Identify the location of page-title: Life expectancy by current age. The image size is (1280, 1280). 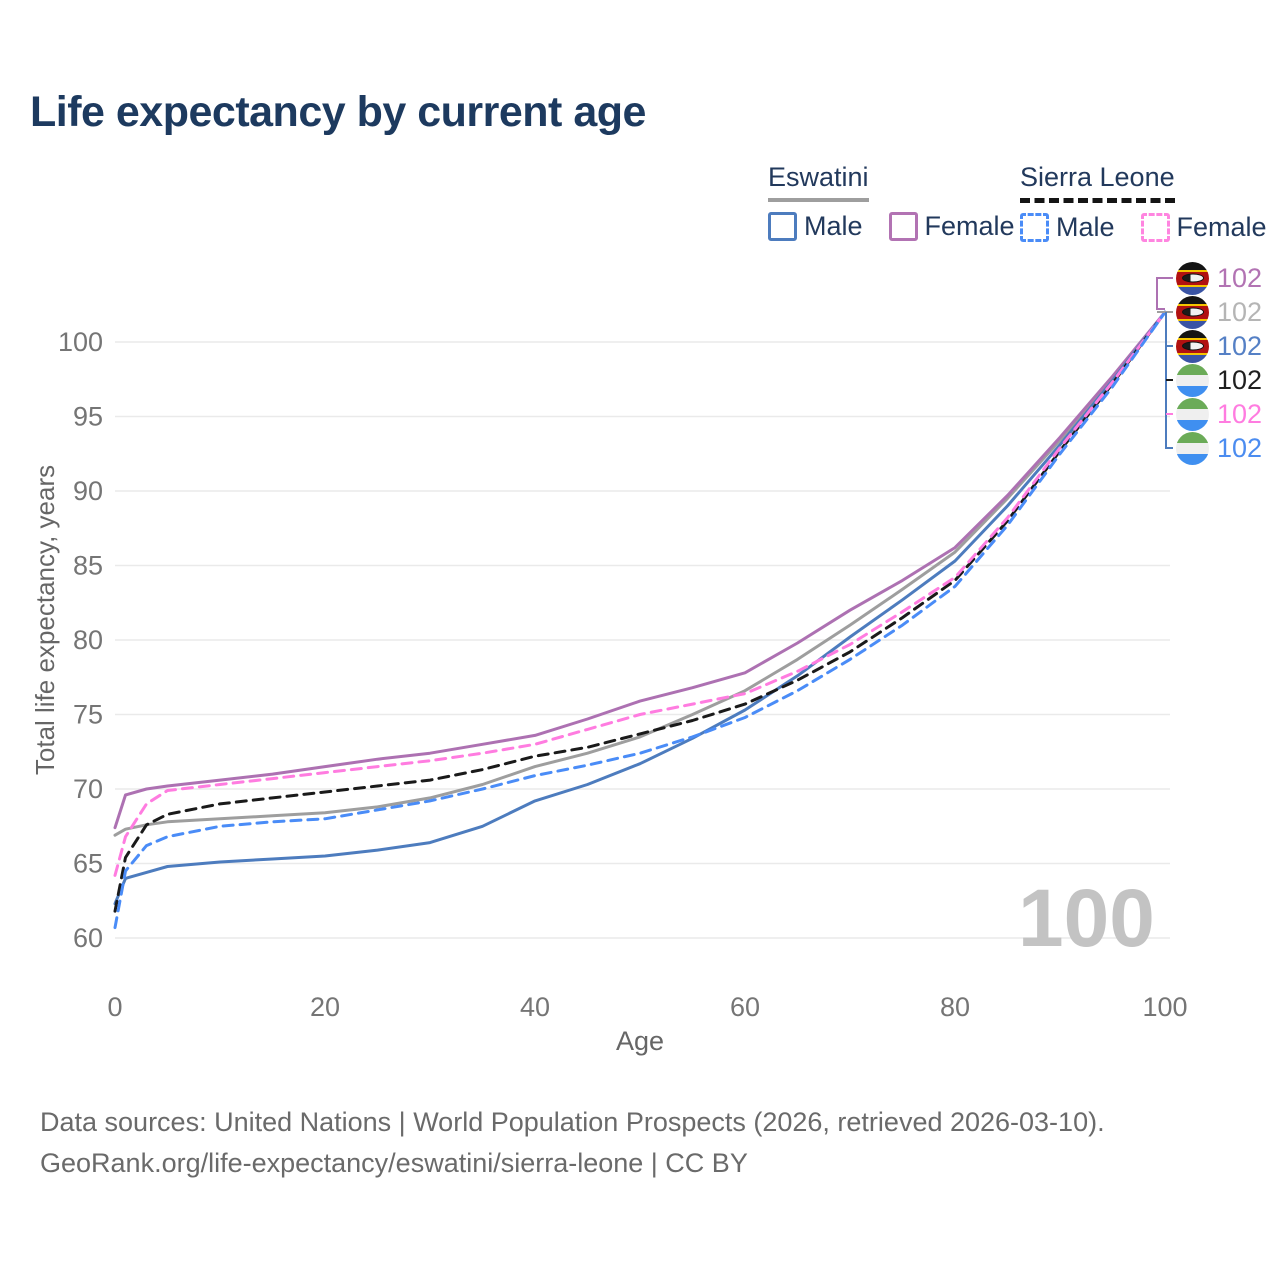
(338, 112).